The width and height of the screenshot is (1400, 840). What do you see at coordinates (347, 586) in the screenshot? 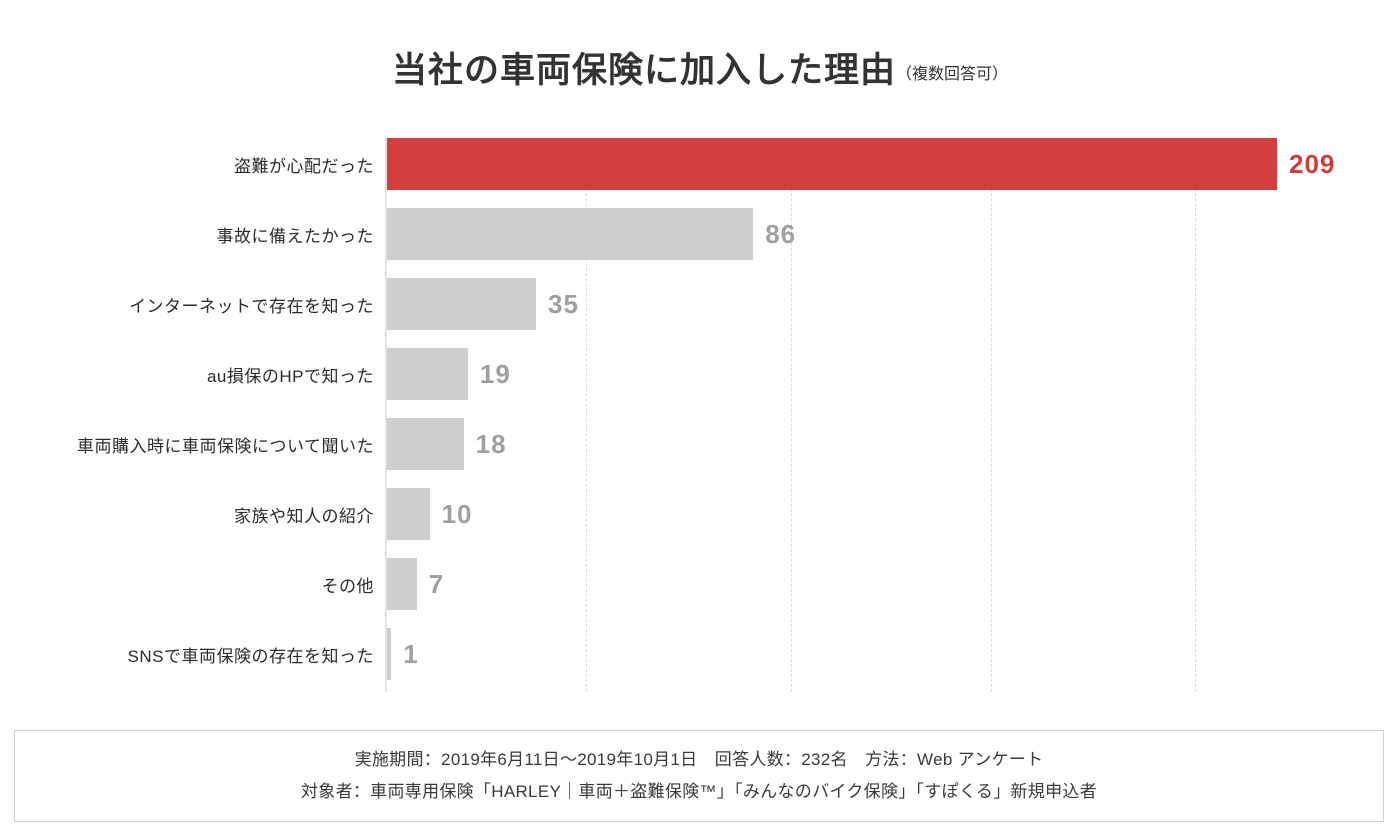
I see `category-label: その他` at bounding box center [347, 586].